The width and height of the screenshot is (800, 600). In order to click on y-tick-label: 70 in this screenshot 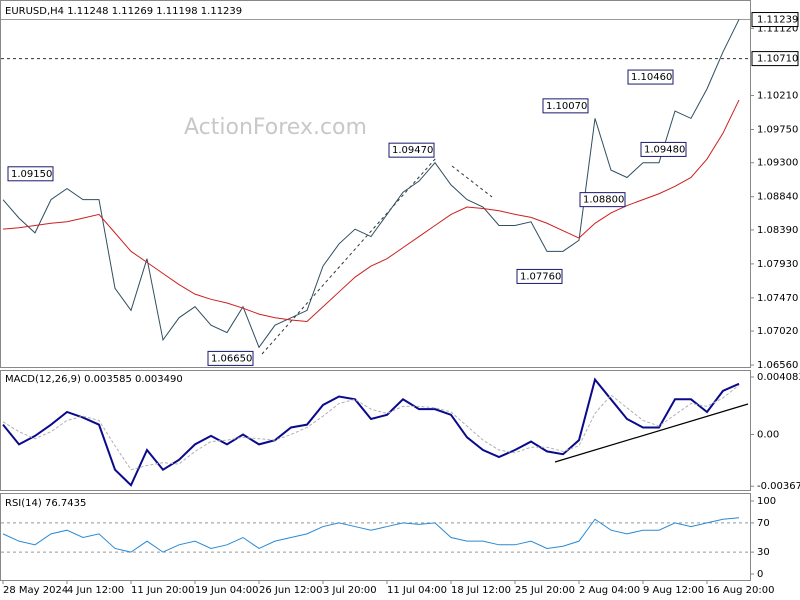, I will do `click(763, 523)`.